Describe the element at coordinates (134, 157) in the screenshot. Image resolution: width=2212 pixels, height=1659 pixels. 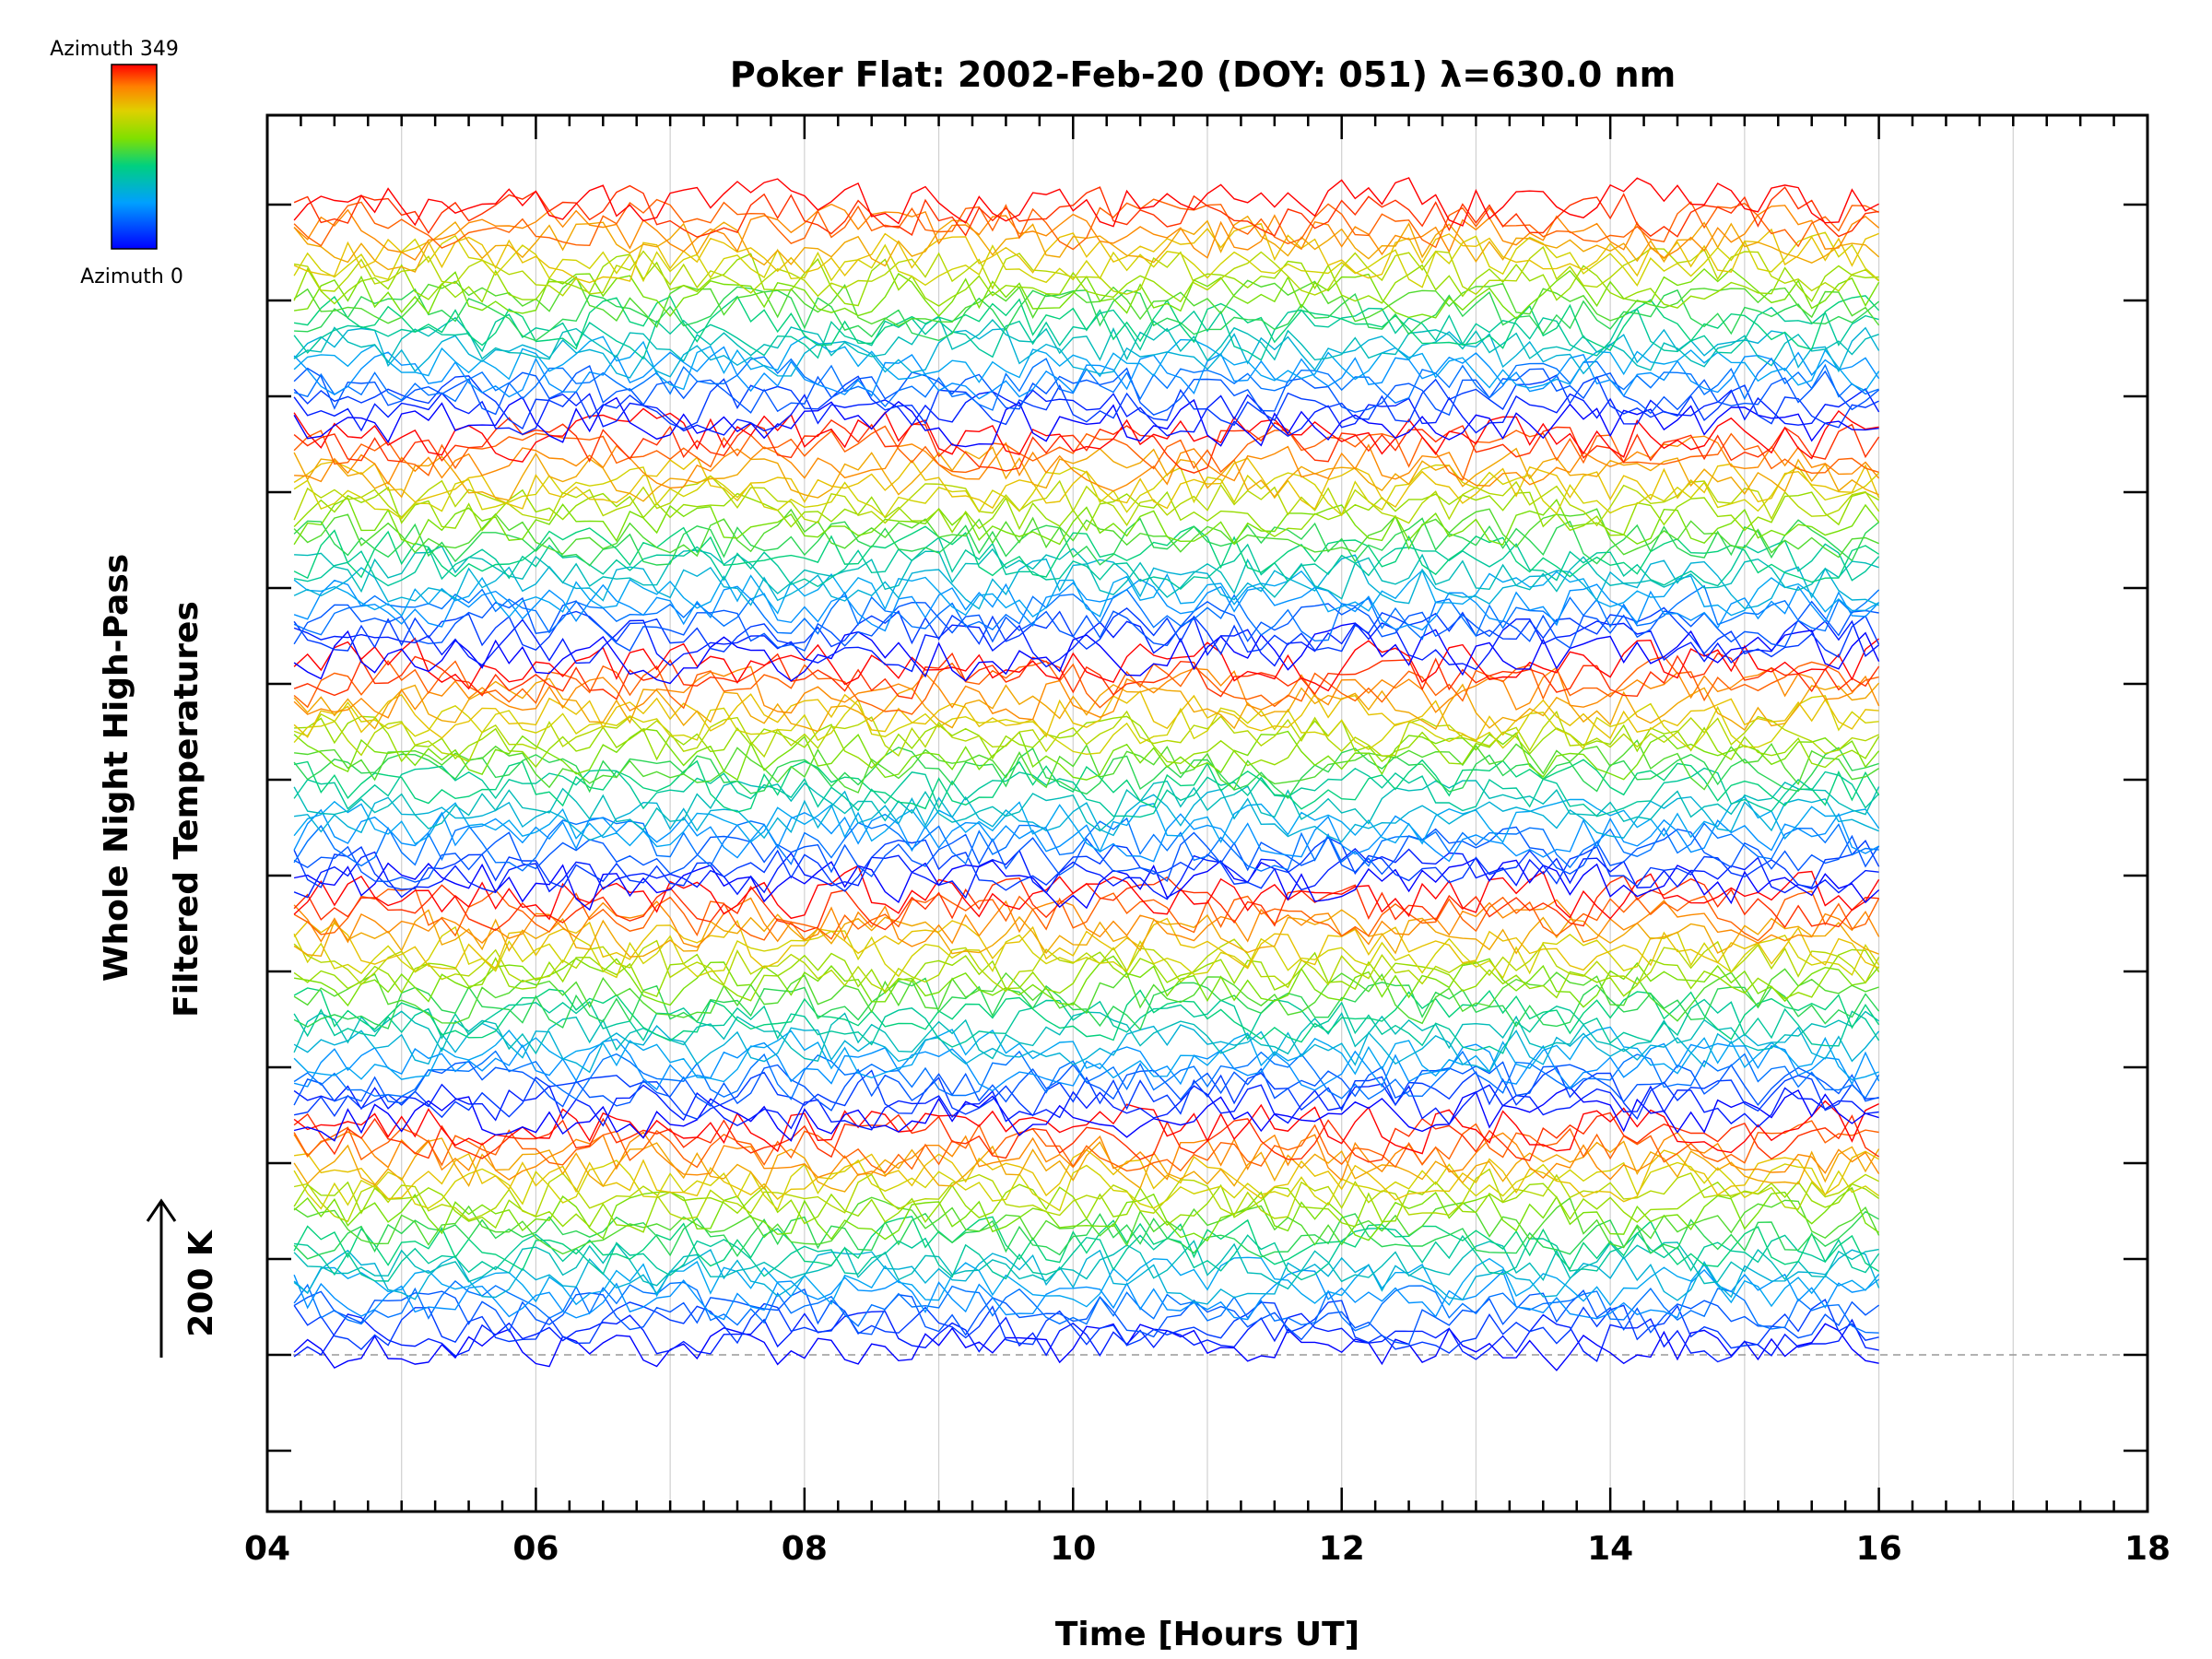
I see `colorbar-gradient` at that location.